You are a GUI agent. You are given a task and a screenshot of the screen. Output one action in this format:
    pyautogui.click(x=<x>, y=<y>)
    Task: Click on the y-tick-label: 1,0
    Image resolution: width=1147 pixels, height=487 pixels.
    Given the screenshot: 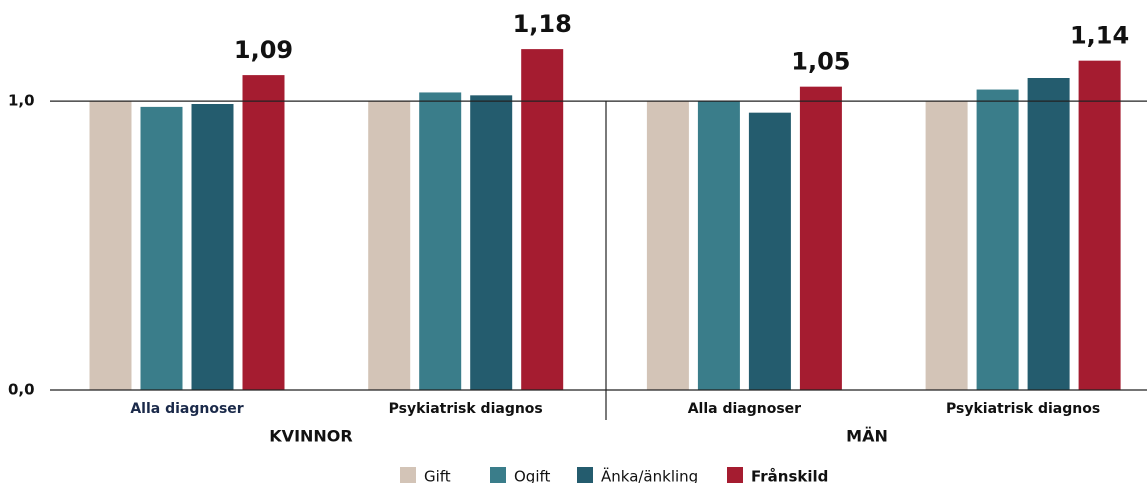 What is the action you would take?
    pyautogui.click(x=21, y=101)
    